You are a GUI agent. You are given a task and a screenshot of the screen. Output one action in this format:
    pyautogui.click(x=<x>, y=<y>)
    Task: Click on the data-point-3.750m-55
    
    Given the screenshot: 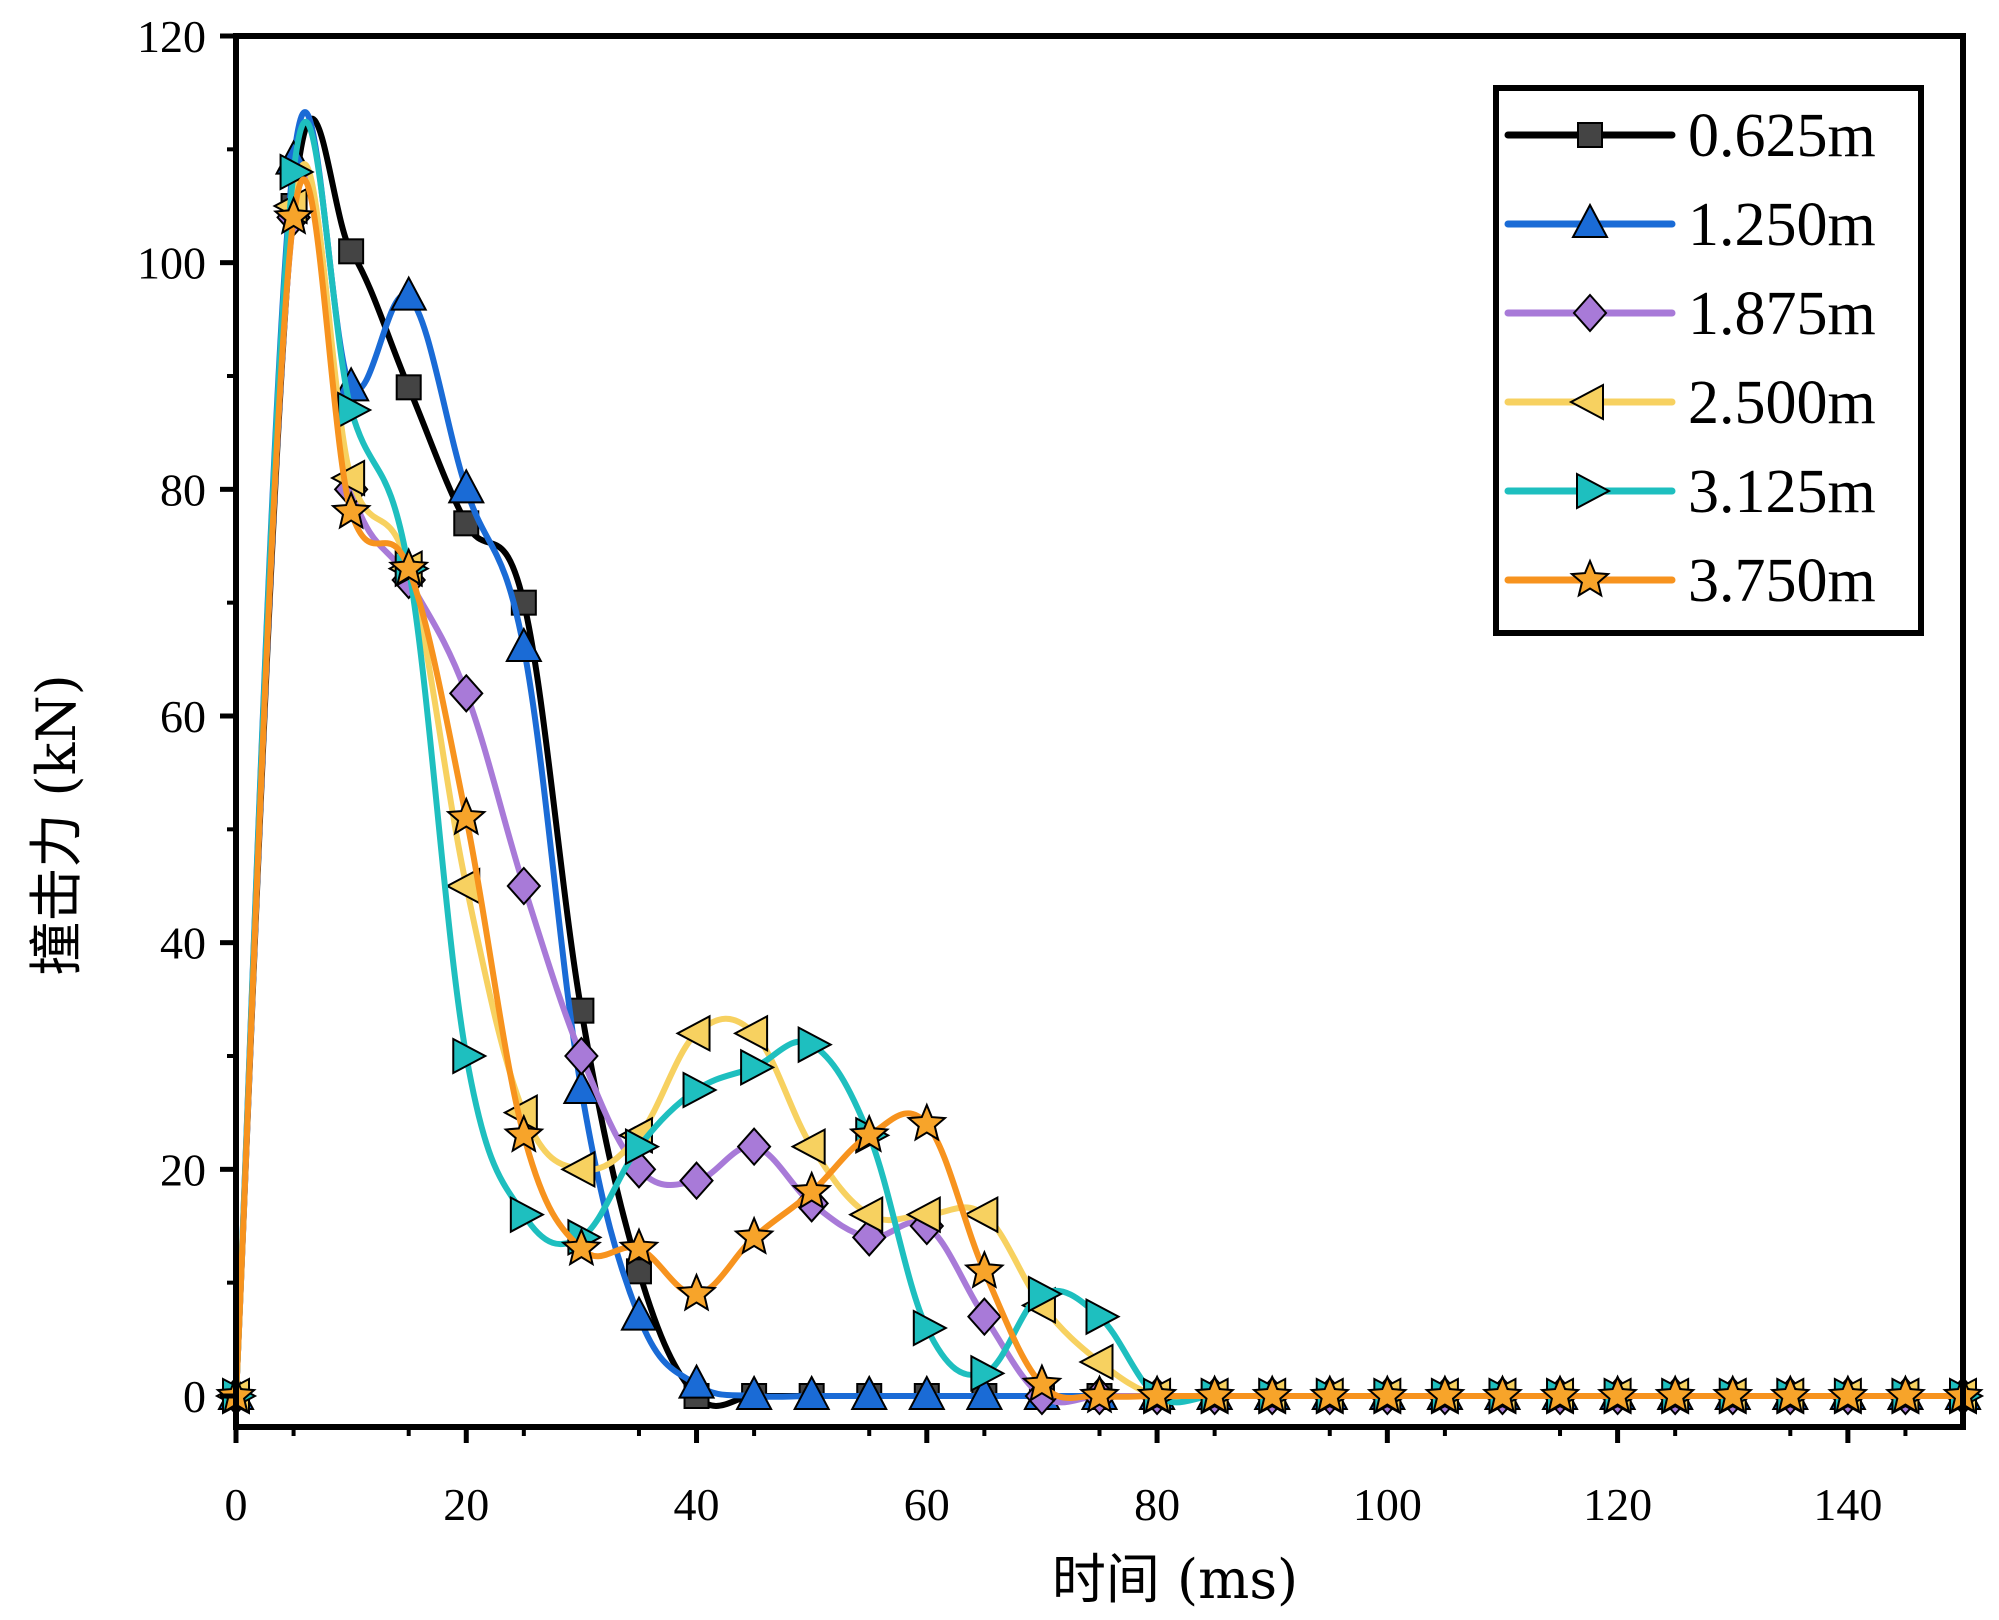 What is the action you would take?
    pyautogui.click(x=869, y=1133)
    